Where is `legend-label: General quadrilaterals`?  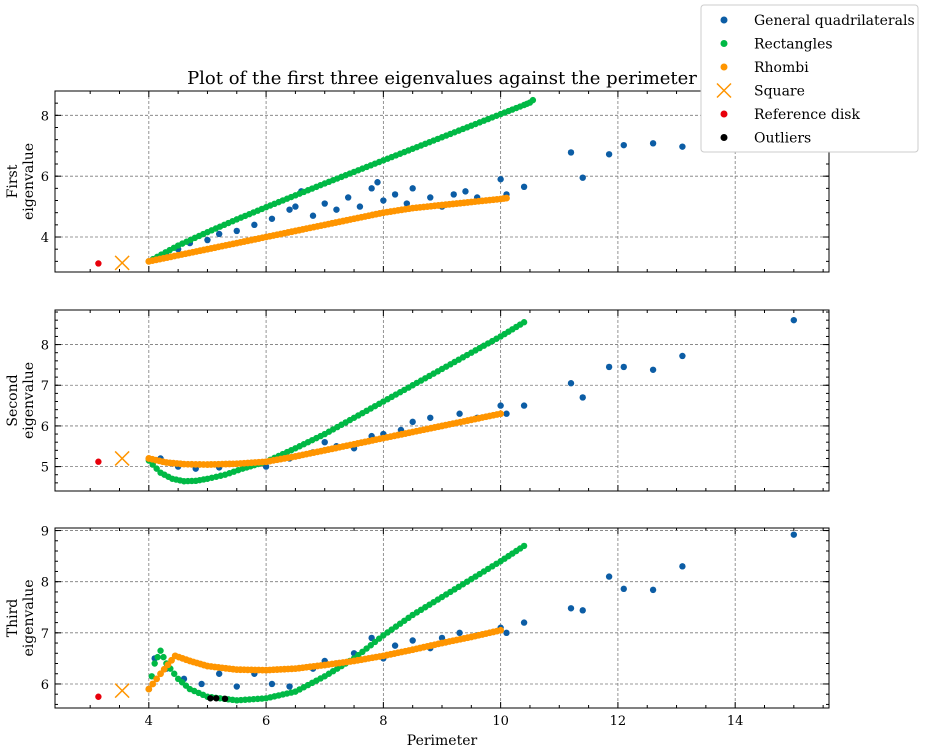
legend-label: General quadrilaterals is located at coordinates (834, 21).